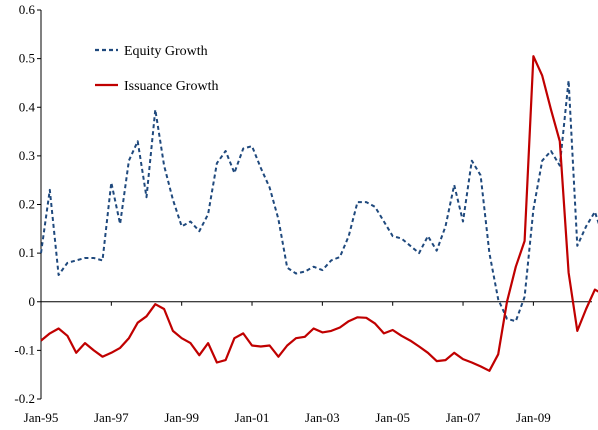 Image resolution: width=598 pixels, height=430 pixels. What do you see at coordinates (156, 69) in the screenshot?
I see `legend: Equity Growth Issuance Growth` at bounding box center [156, 69].